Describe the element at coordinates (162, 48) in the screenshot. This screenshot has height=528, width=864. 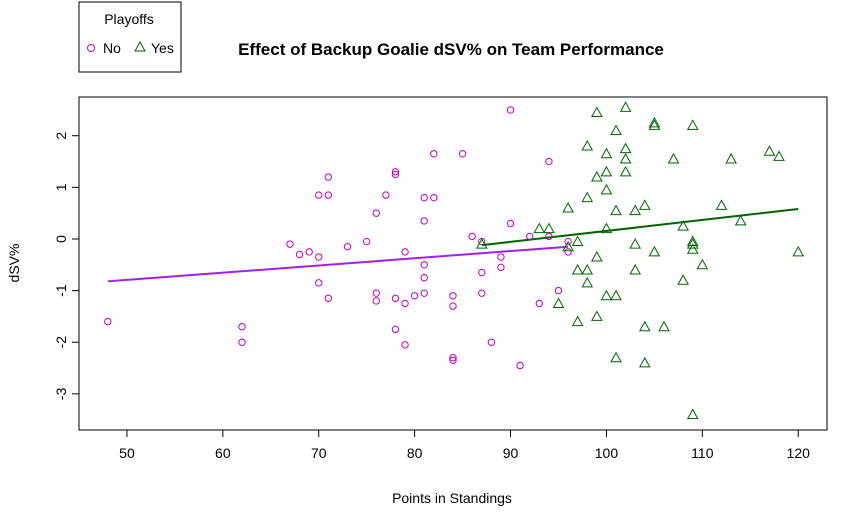
I see `legend-yes-label: Yes` at that location.